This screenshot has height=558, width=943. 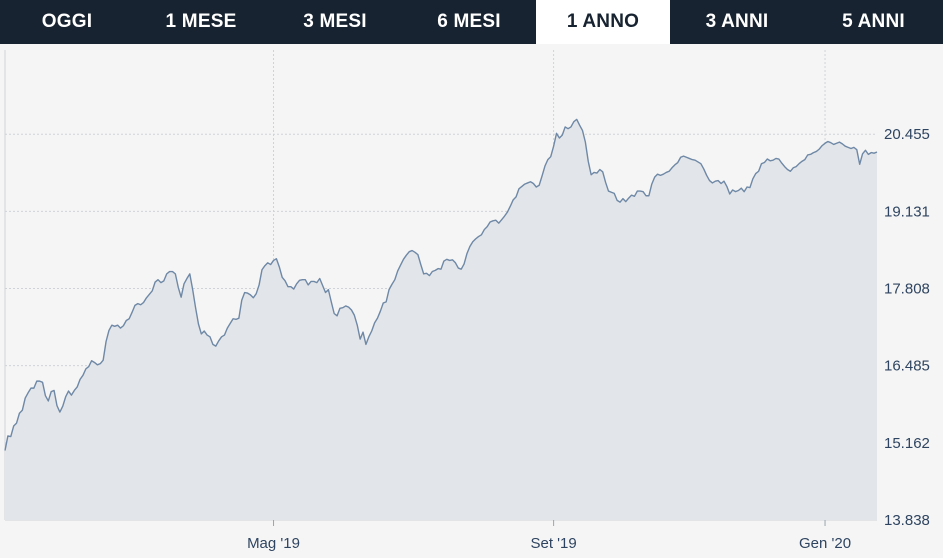 What do you see at coordinates (335, 21) in the screenshot?
I see `tab-3-mesi: 3 MESI` at bounding box center [335, 21].